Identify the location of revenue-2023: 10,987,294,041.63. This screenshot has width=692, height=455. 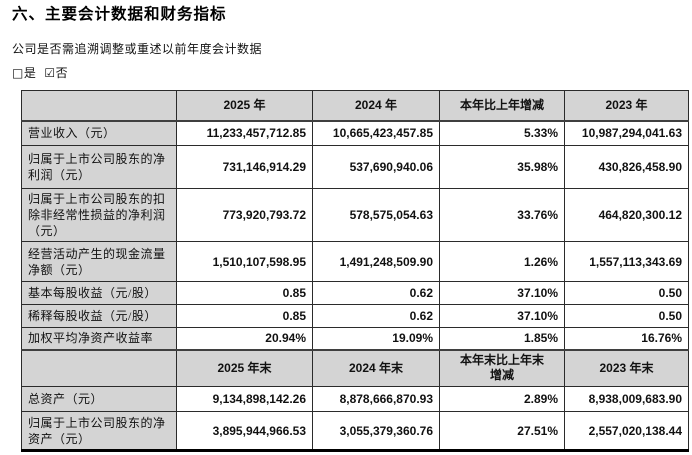
(626, 133).